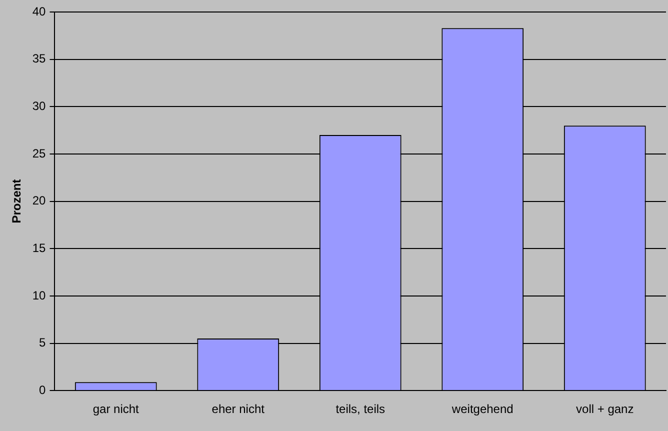  I want to click on y-tick-label: 0, so click(42, 389).